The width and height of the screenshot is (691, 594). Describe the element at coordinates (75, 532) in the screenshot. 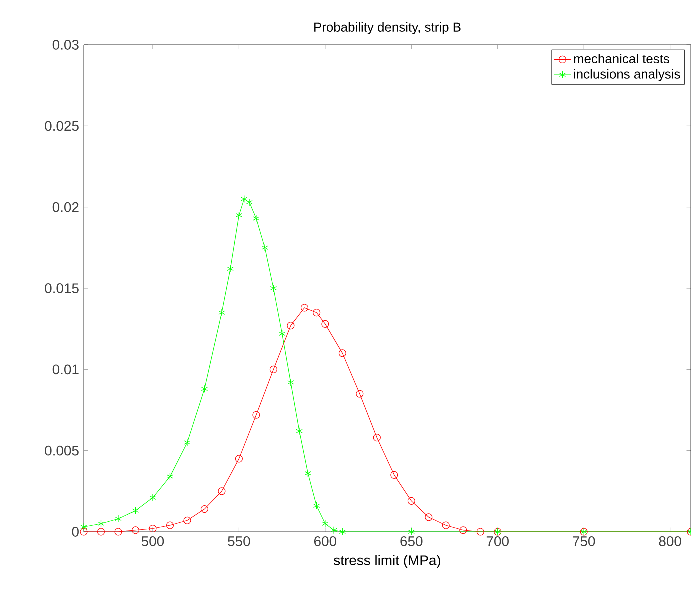

I see `y-tick-label: 0` at that location.